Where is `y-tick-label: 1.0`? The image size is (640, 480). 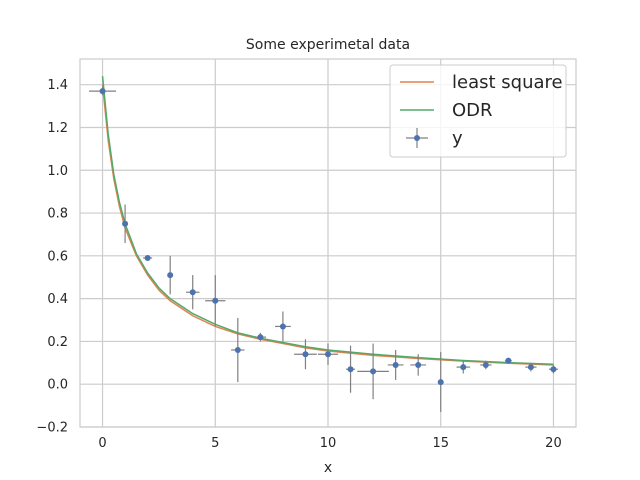
y-tick-label: 1.0 is located at coordinates (57, 171).